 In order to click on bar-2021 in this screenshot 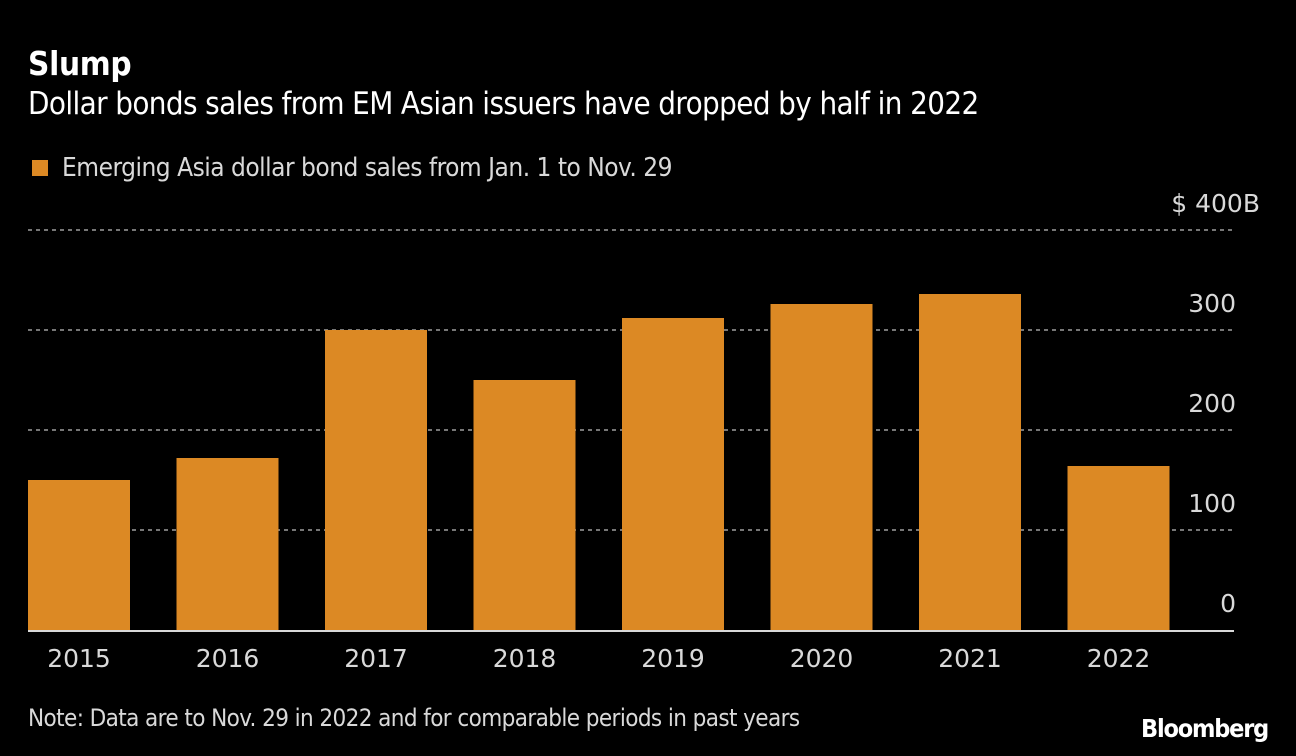, I will do `click(970, 462)`.